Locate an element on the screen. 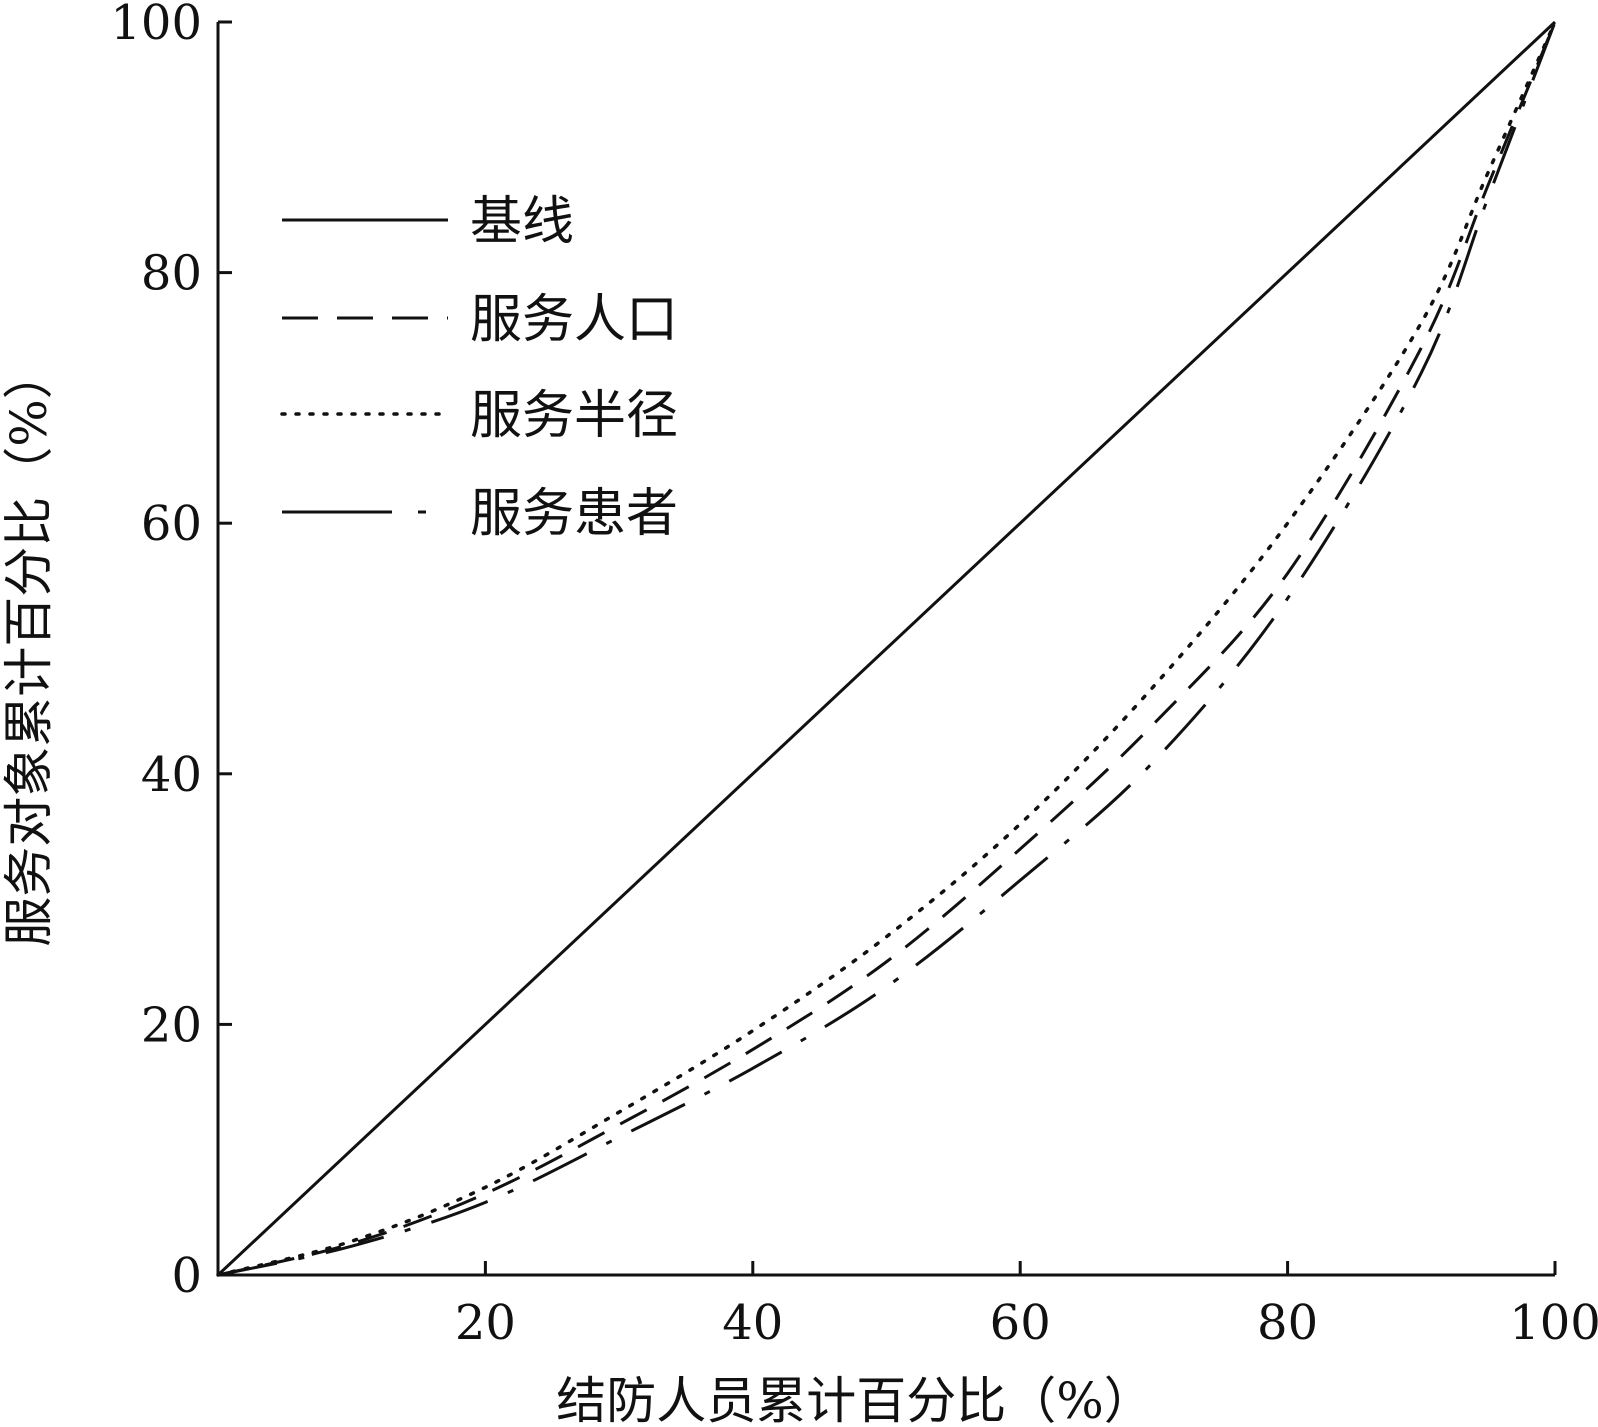 The height and width of the screenshot is (1427, 1598). y-tick-label: 60 is located at coordinates (171, 524).